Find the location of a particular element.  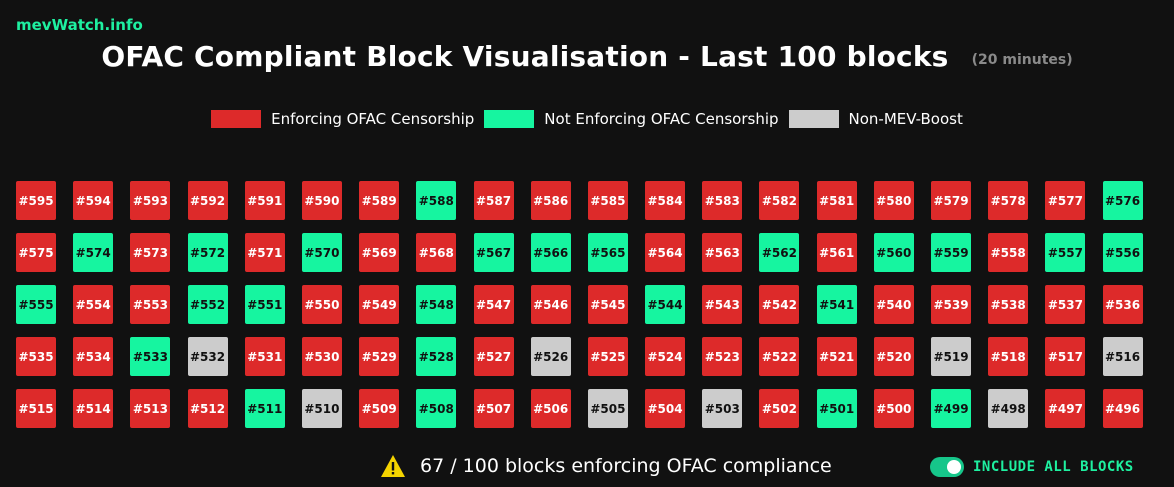

block-544: #544 is located at coordinates (665, 304).